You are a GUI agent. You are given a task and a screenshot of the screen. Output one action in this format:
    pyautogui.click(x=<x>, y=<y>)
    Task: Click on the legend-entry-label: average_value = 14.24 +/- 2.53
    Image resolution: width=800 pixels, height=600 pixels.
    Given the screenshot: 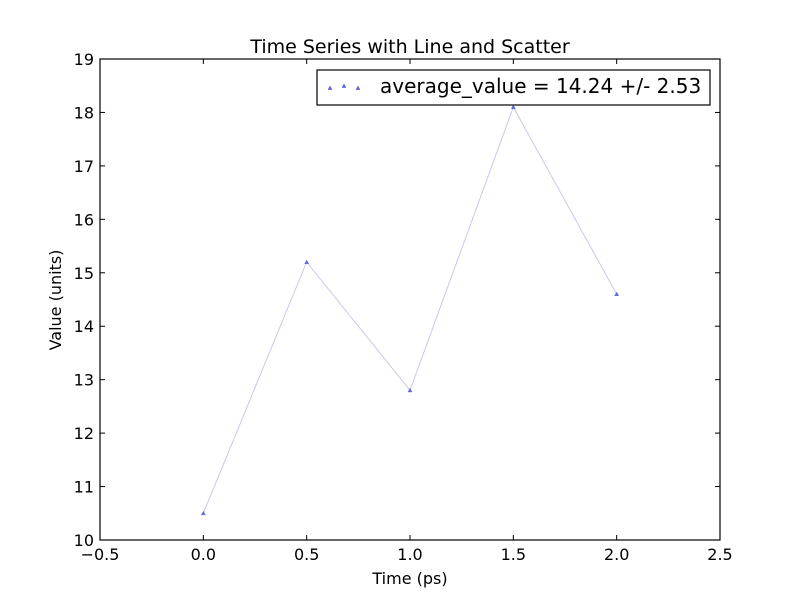 What is the action you would take?
    pyautogui.click(x=540, y=86)
    